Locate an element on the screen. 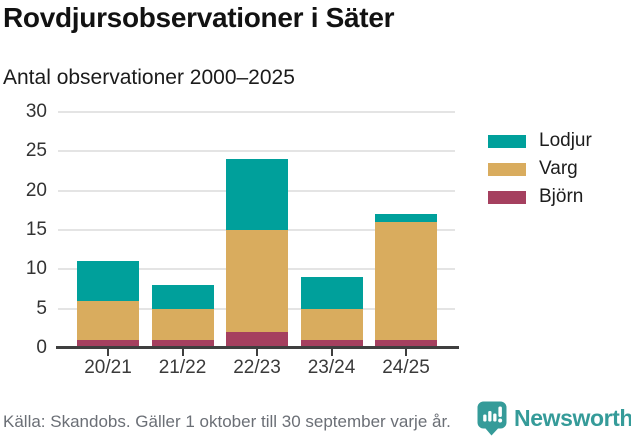  legend-item-björn: Björn is located at coordinates (540, 197).